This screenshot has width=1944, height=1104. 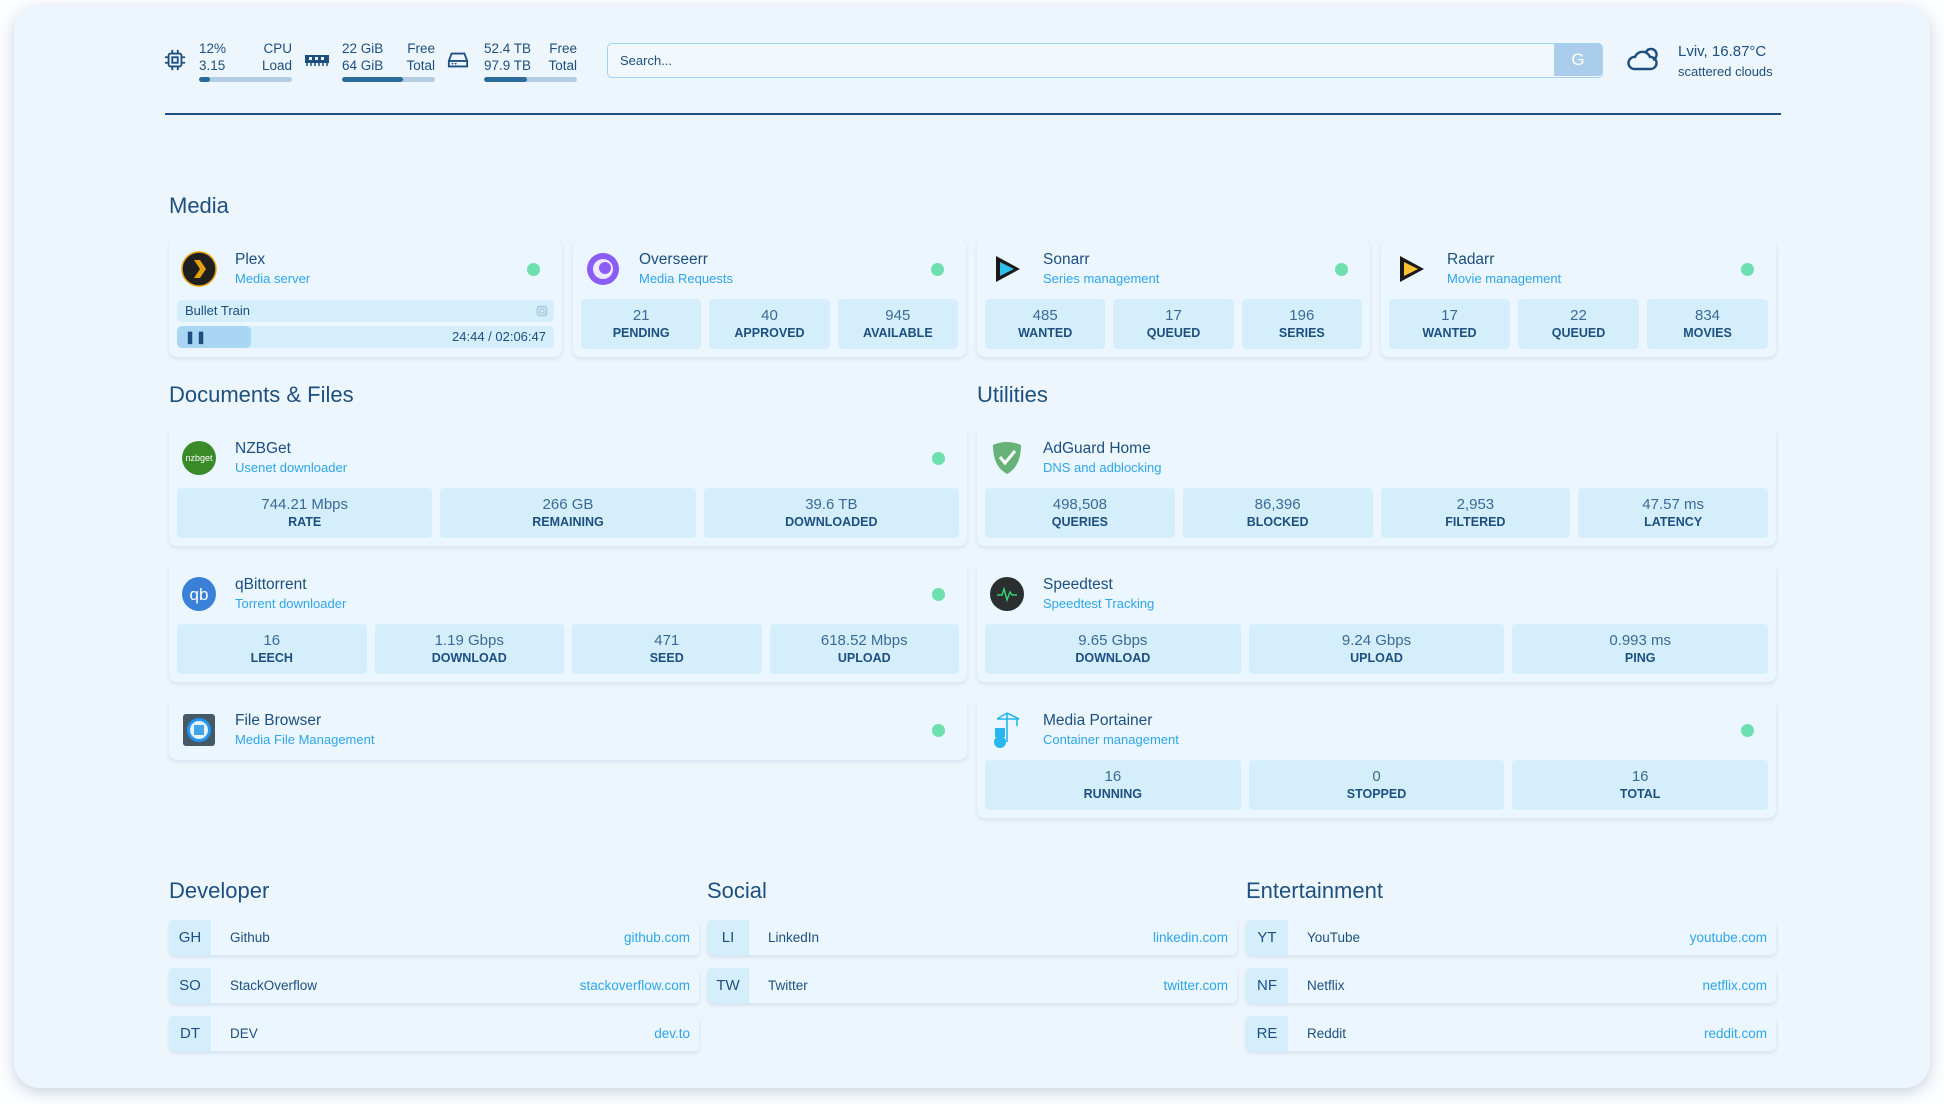 What do you see at coordinates (1640, 785) in the screenshot?
I see `stat-block: 16 TOTAL` at bounding box center [1640, 785].